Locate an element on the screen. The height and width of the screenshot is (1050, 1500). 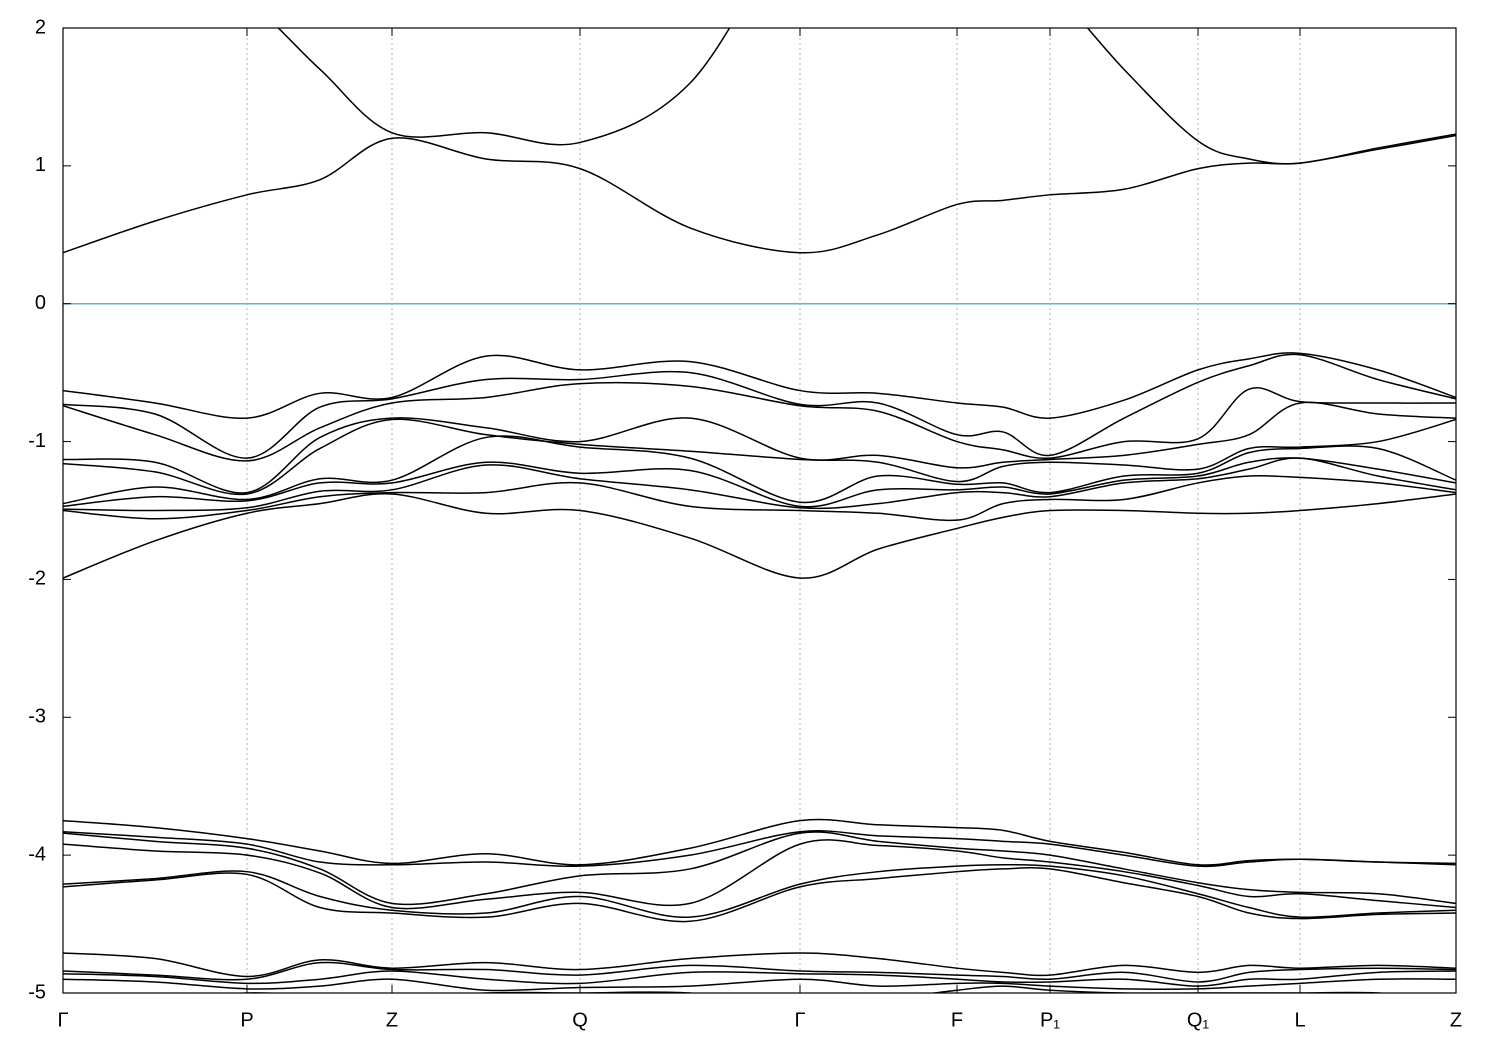
x-tick-label: P is located at coordinates (246, 1020).